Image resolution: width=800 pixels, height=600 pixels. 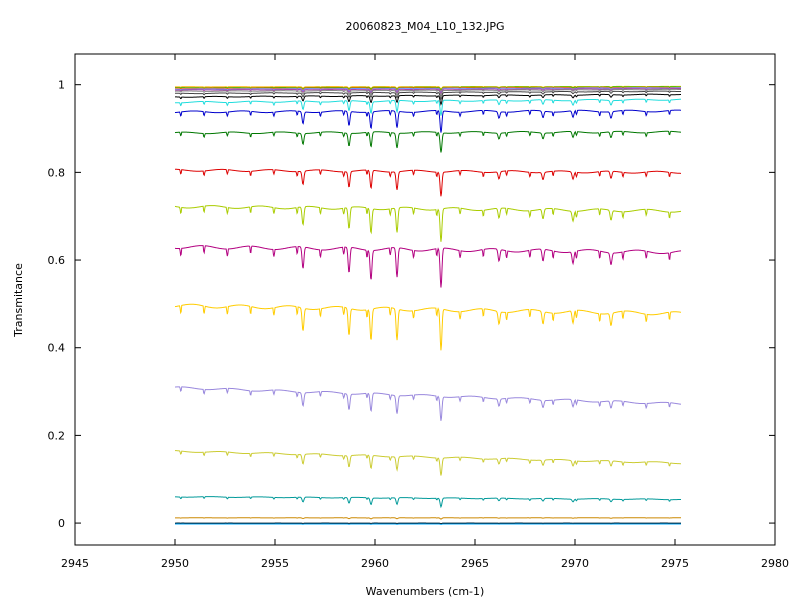 What do you see at coordinates (375, 563) in the screenshot?
I see `x-tick-label: 2960` at bounding box center [375, 563].